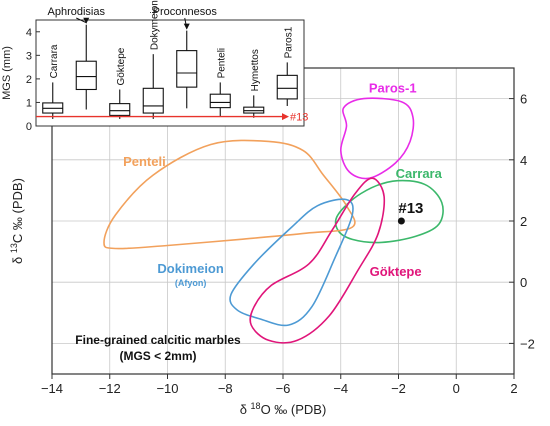  I want to click on y-tick-label: 0, so click(523, 282).